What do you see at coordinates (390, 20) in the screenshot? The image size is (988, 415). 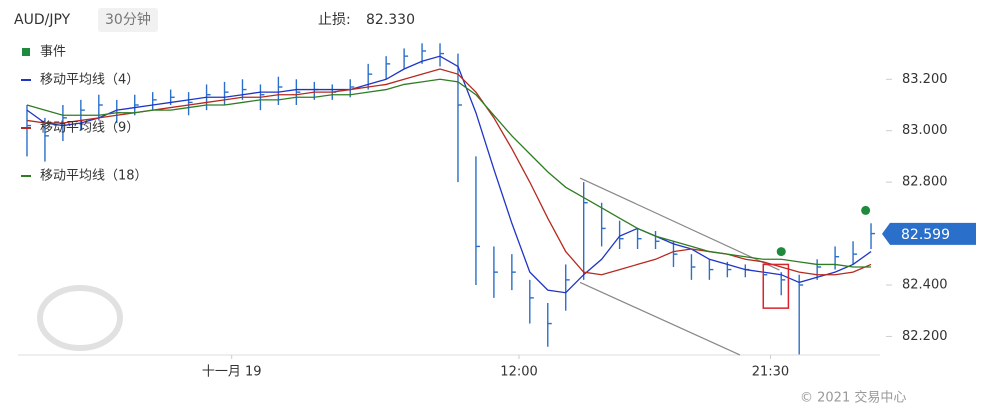 I see `stop-loss: 82.330` at bounding box center [390, 20].